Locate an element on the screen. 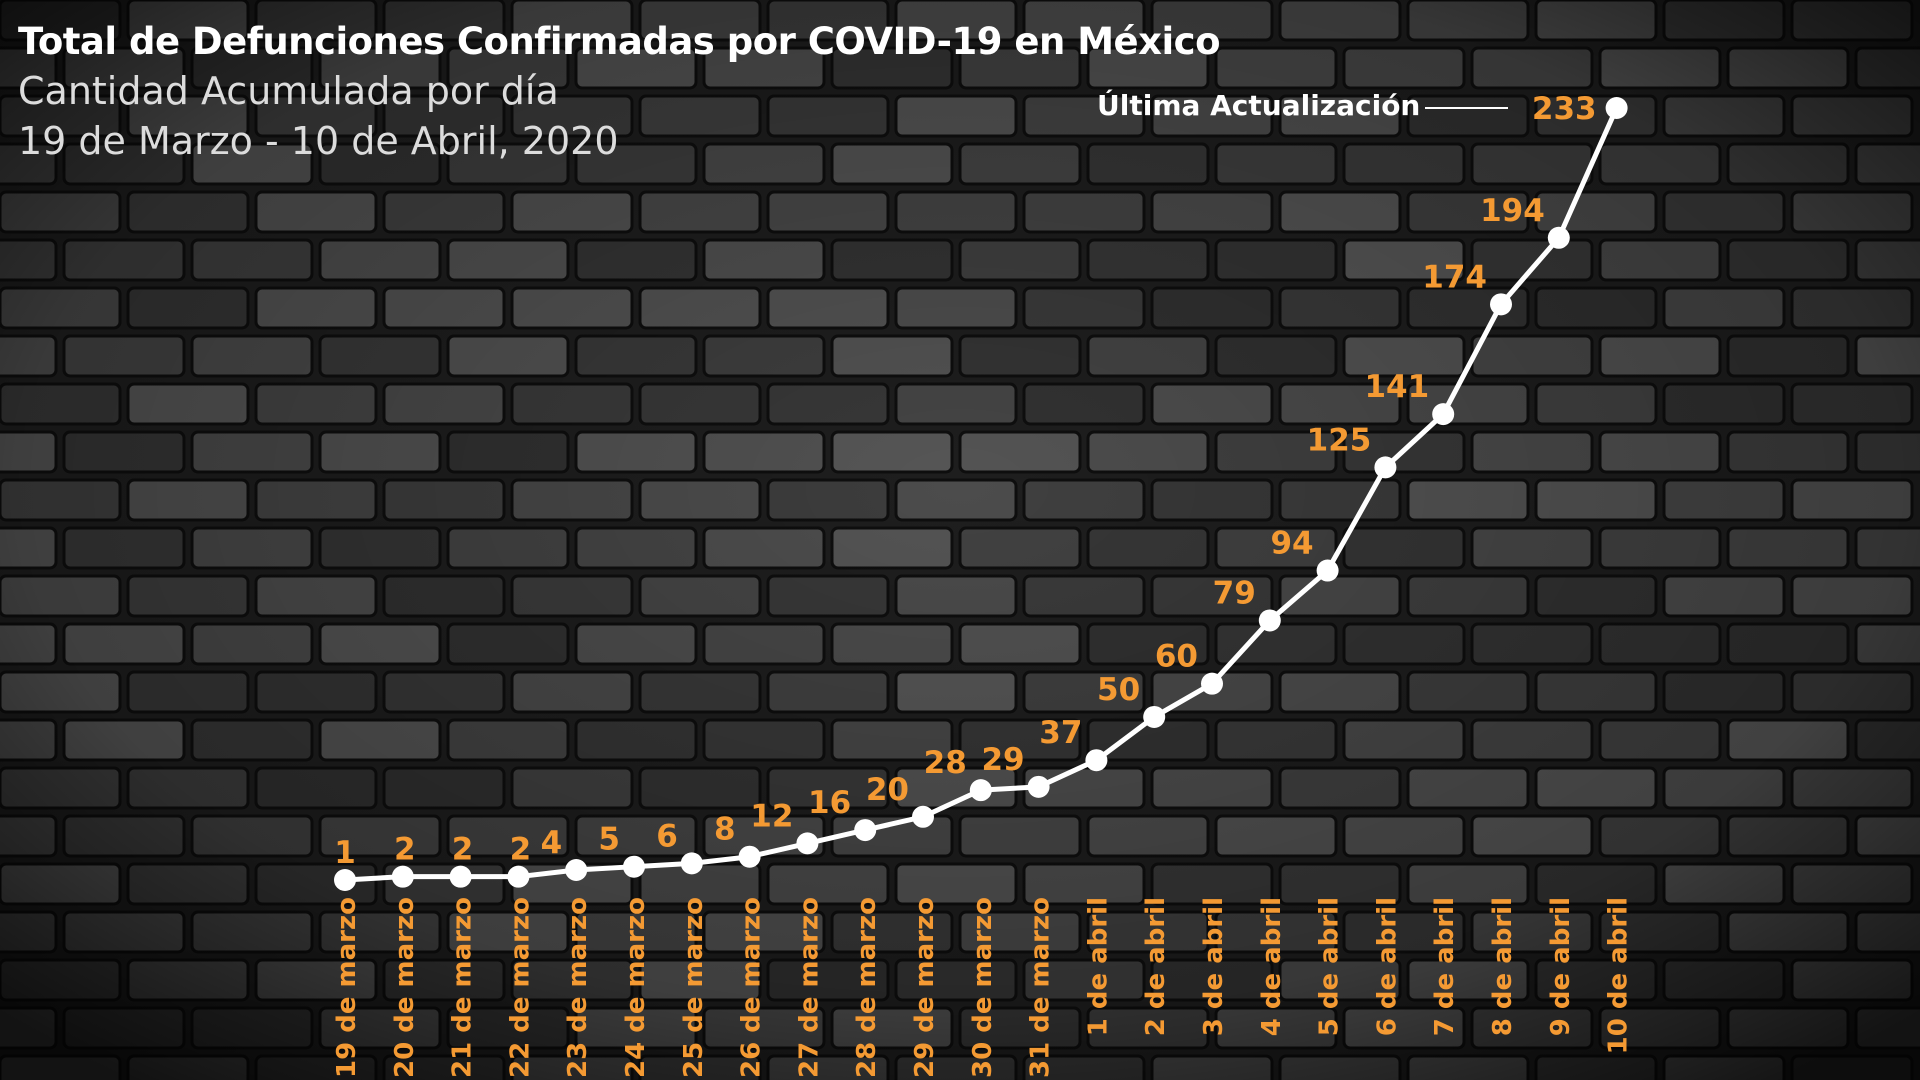  x-tick-label: 7 de abril is located at coordinates (1445, 966).